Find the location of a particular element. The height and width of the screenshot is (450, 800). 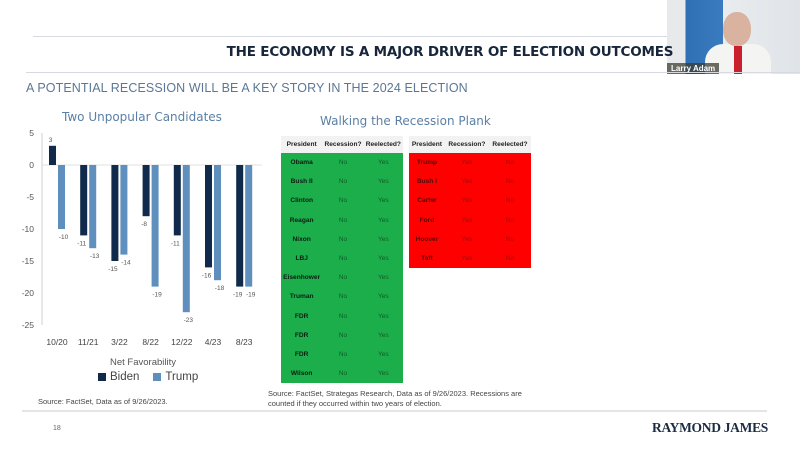

data-label-biden: -15 is located at coordinates (113, 269).